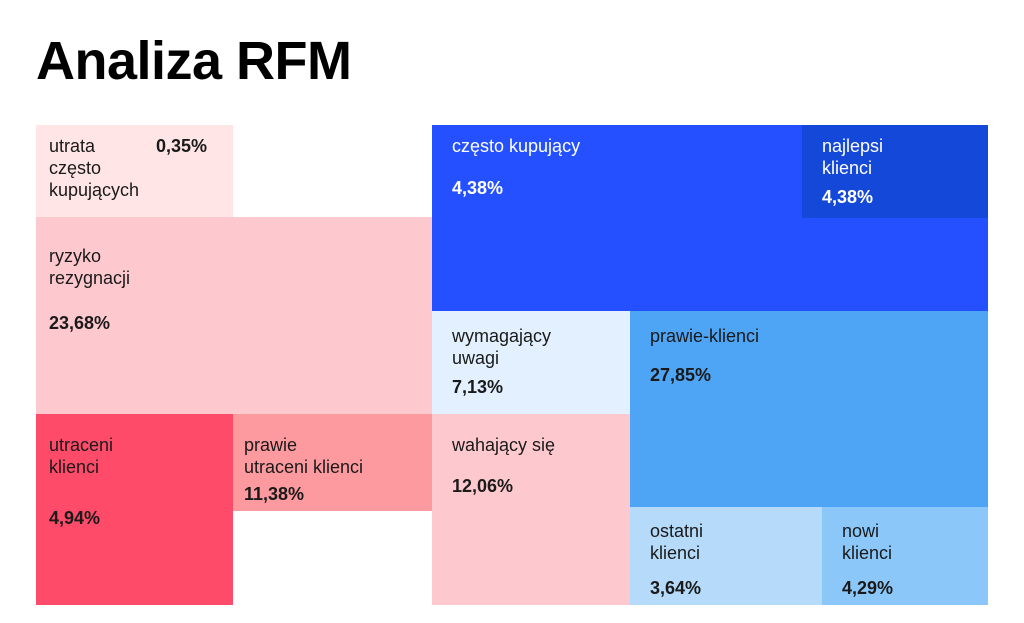 Image resolution: width=1024 pixels, height=623 pixels. Describe the element at coordinates (853, 157) in the screenshot. I see `segment-label: najlepsi klienci` at that location.